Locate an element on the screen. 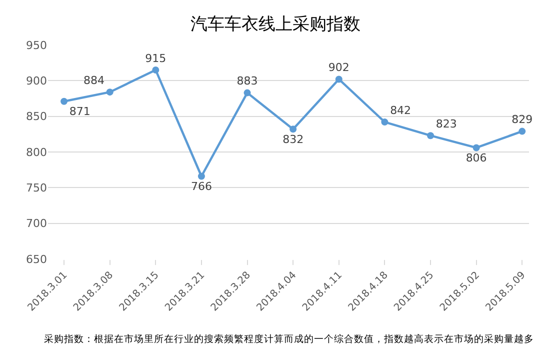  data-label: 871 is located at coordinates (79, 111).